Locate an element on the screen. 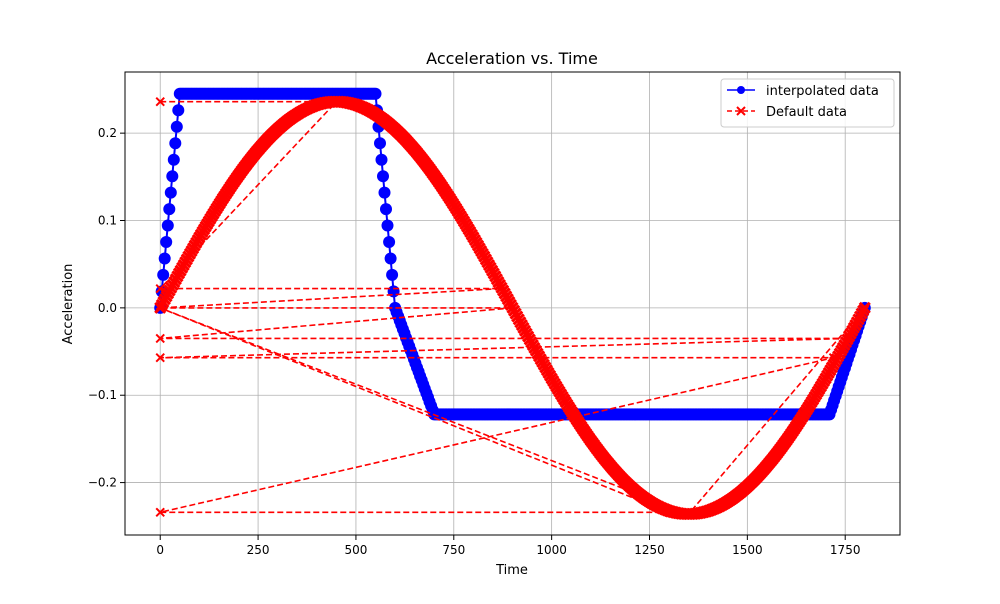 The width and height of the screenshot is (1000, 604). y-tick-label: −0.2 is located at coordinates (102, 483).